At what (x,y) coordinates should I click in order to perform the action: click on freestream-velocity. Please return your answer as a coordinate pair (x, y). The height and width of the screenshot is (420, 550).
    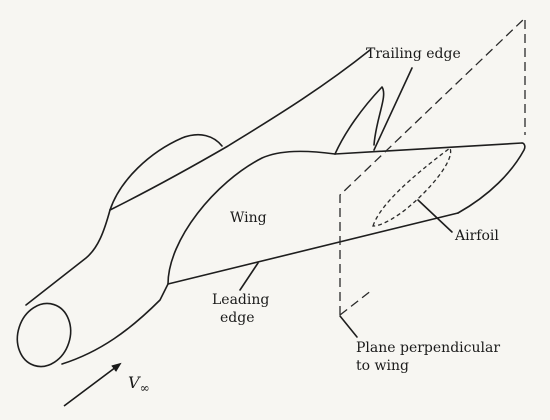
    Looking at the image, I should click on (92, 384).